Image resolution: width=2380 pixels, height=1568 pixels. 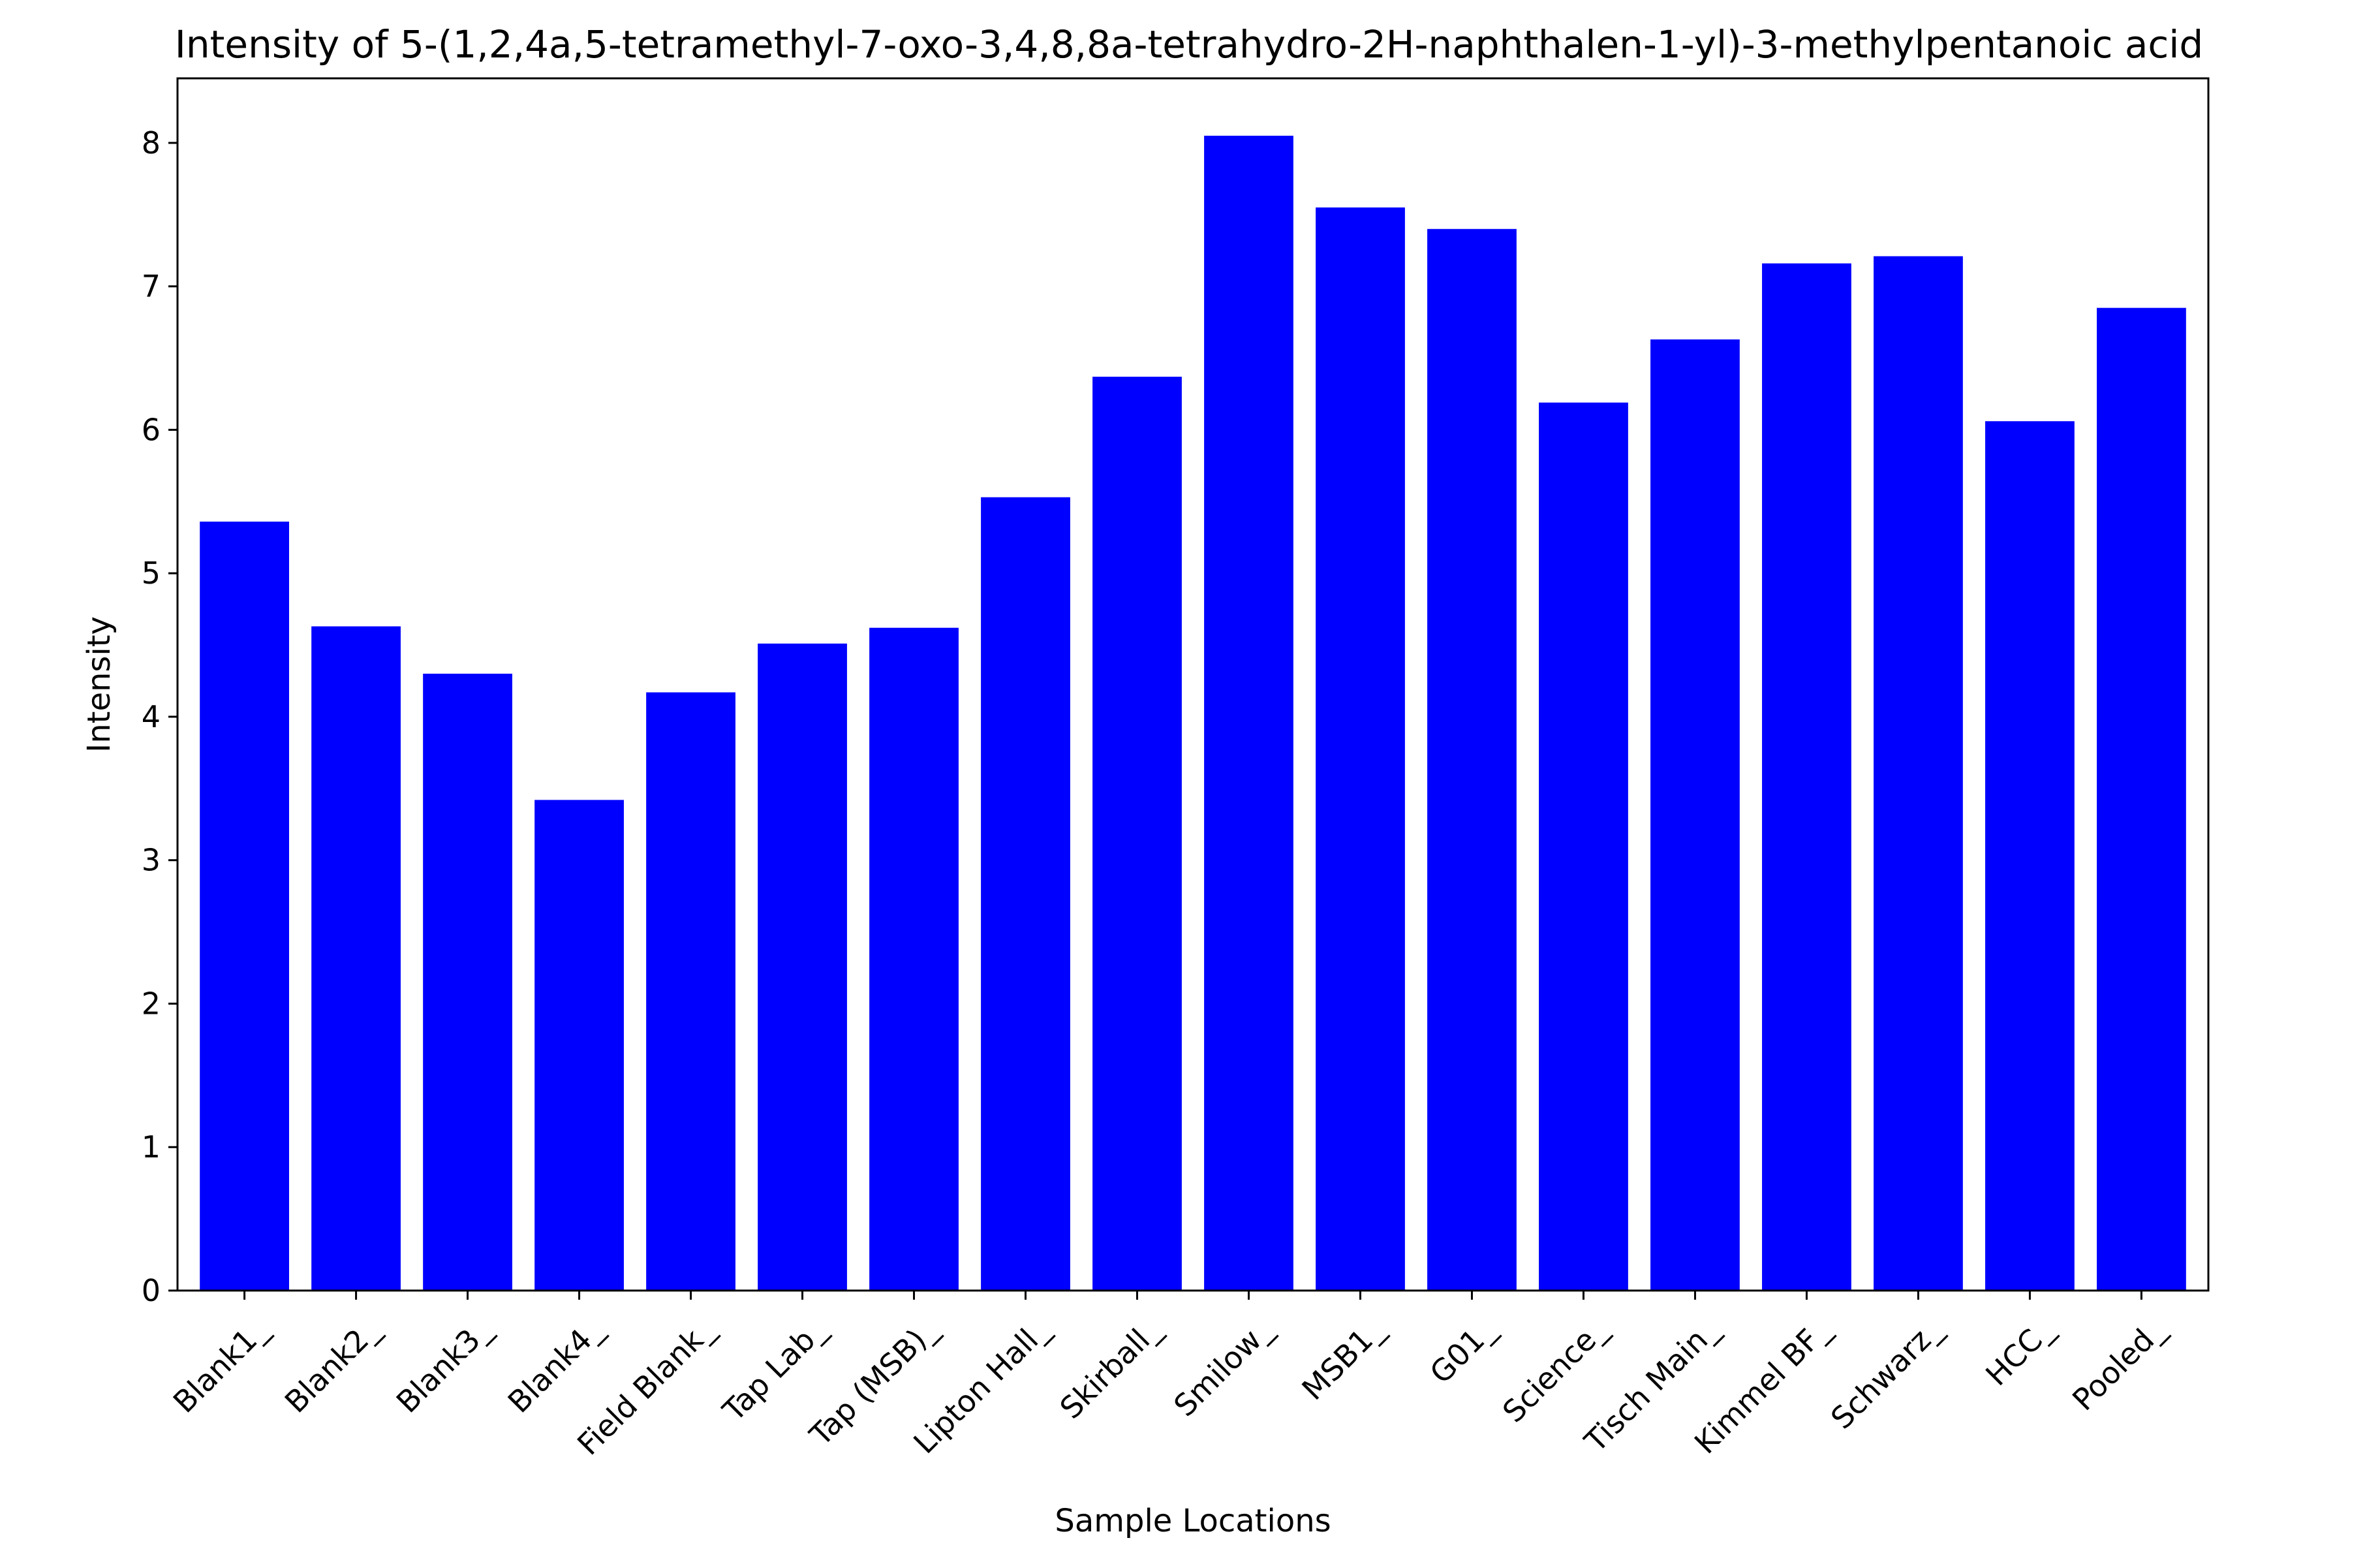 I want to click on bar-science, so click(x=1584, y=846).